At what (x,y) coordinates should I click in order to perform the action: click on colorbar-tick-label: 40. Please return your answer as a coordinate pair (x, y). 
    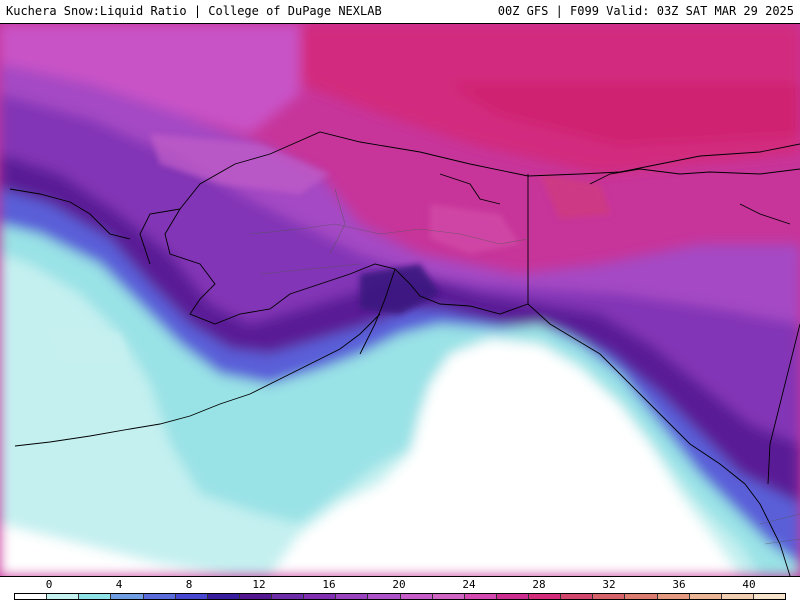
    Looking at the image, I should click on (749, 584).